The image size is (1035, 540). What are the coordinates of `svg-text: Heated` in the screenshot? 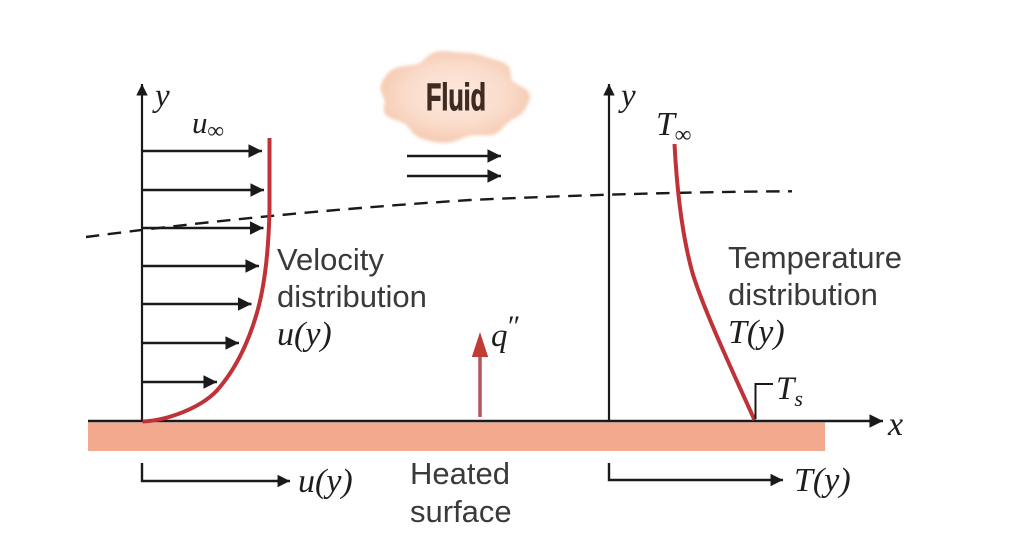 It's located at (460, 473).